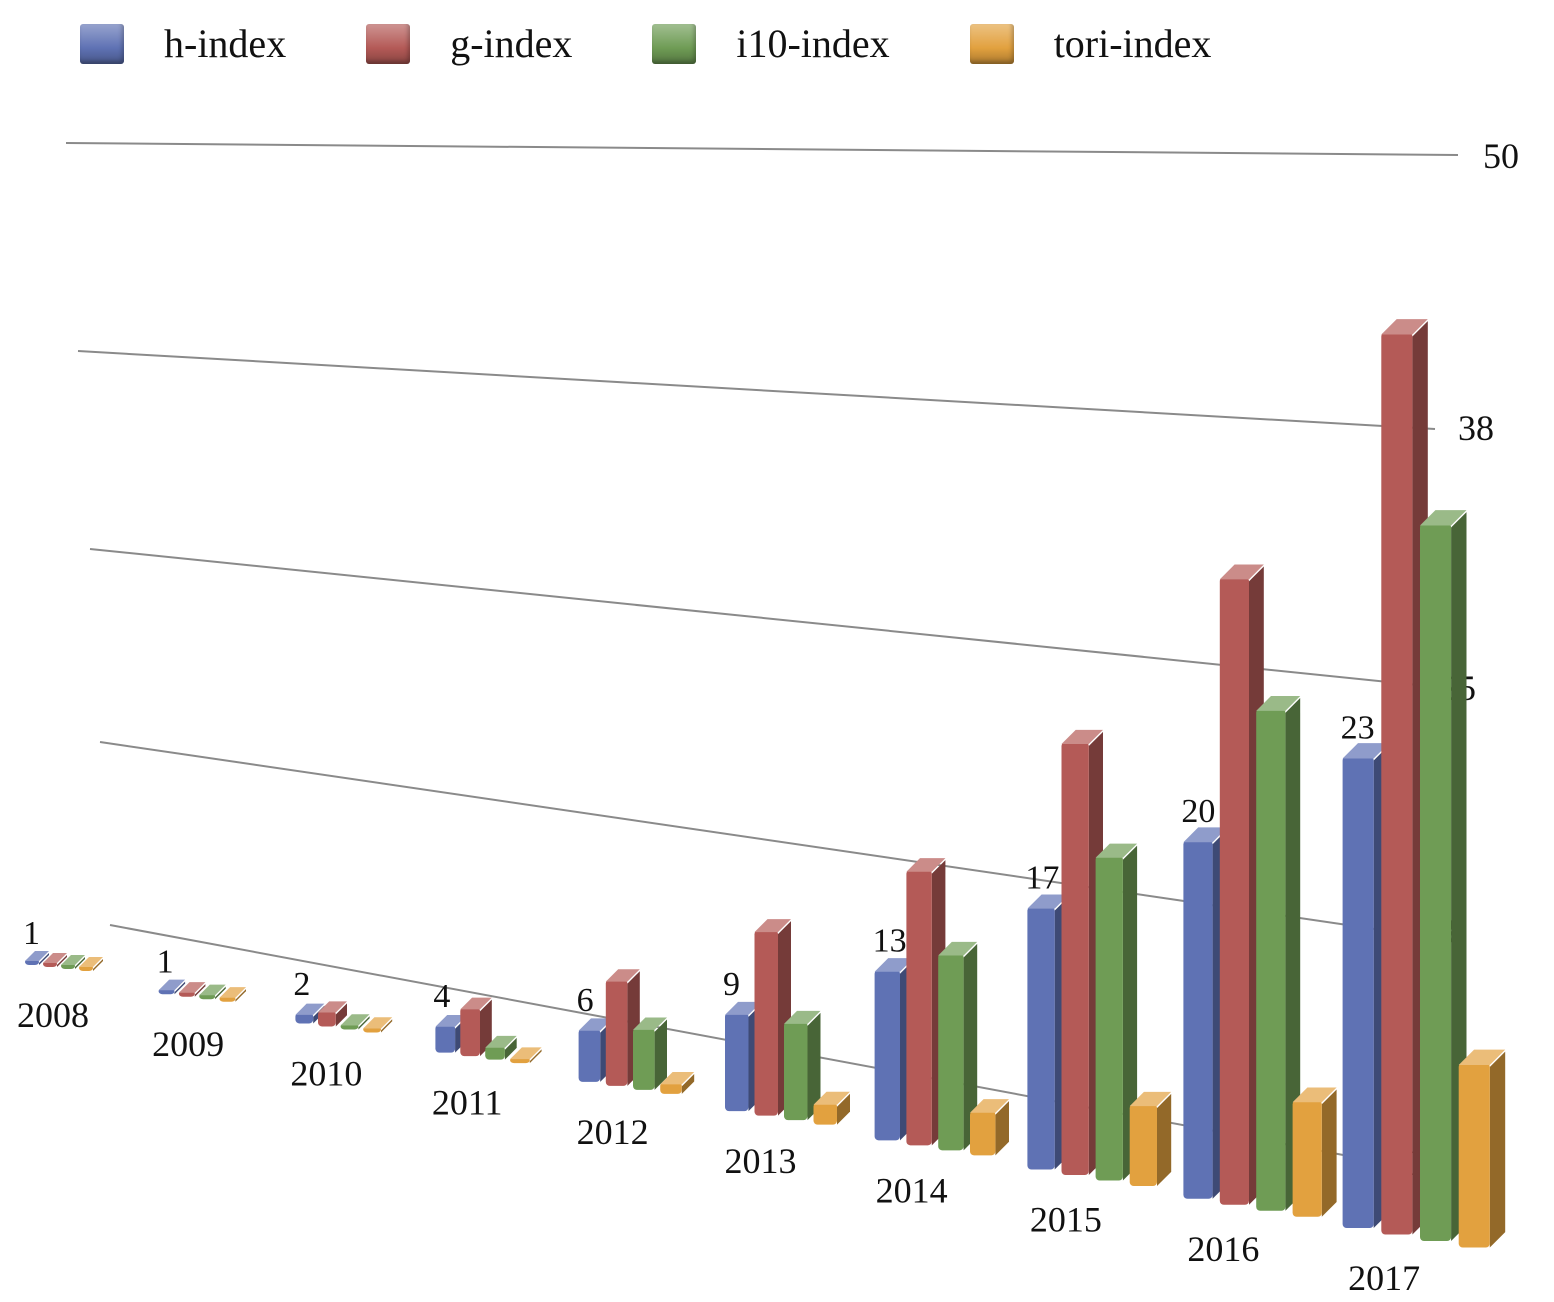  I want to click on chart-legend: h-index g-index i10-index tori-index, so click(685, 43).